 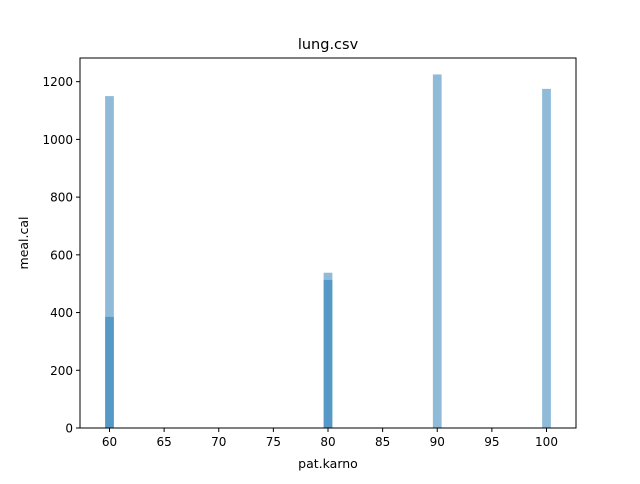 I want to click on y-axis-label: meal.cal, so click(x=23, y=243).